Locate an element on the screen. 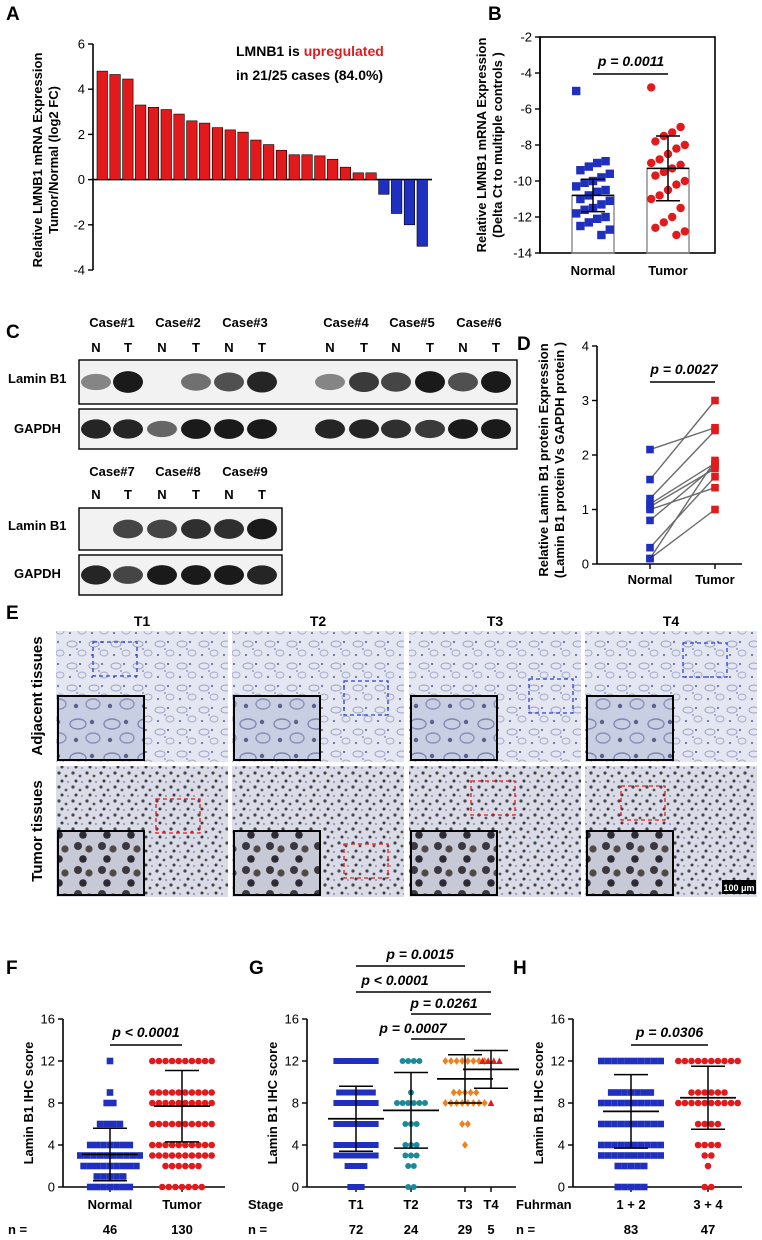 This screenshot has height=1240, width=762. panel-g-x-tick-label: T1 is located at coordinates (355, 1204).